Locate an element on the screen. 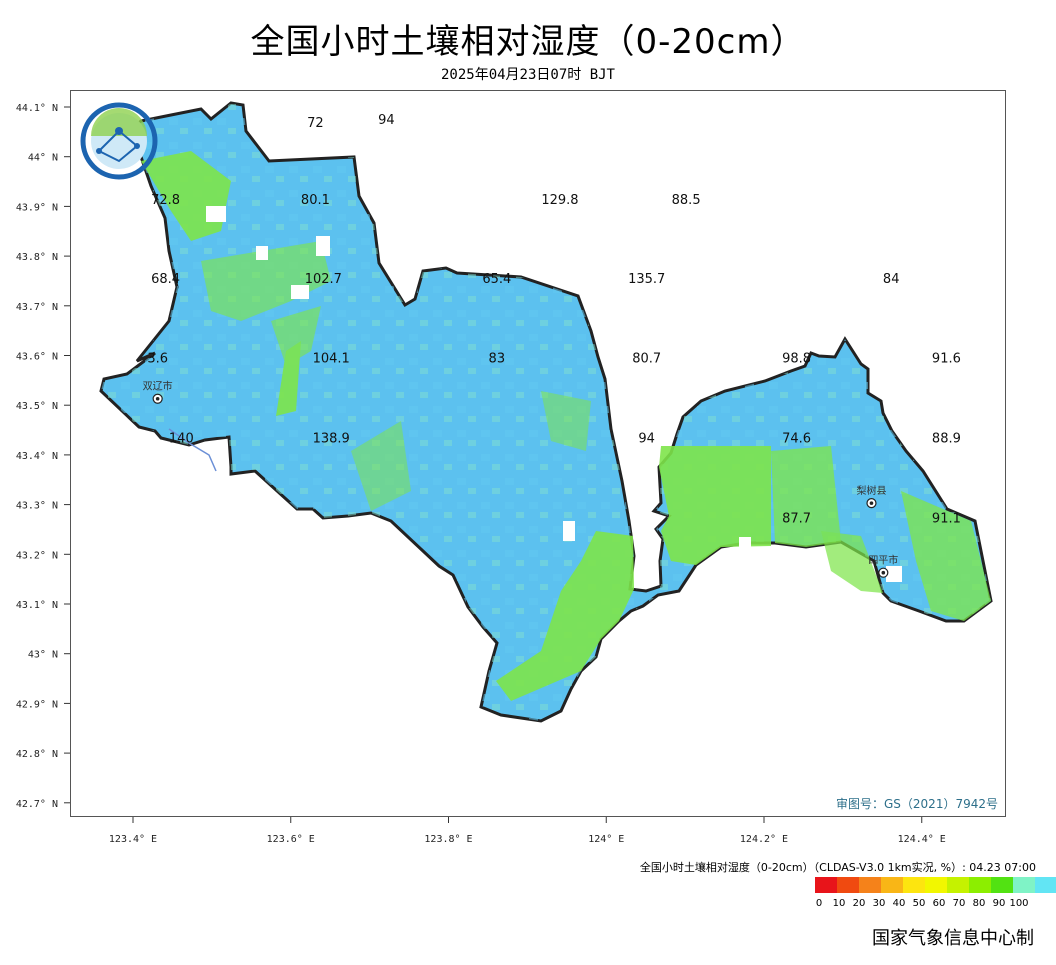 This screenshot has height=965, width=1056. moisture-value-label: 91.6 is located at coordinates (946, 358).